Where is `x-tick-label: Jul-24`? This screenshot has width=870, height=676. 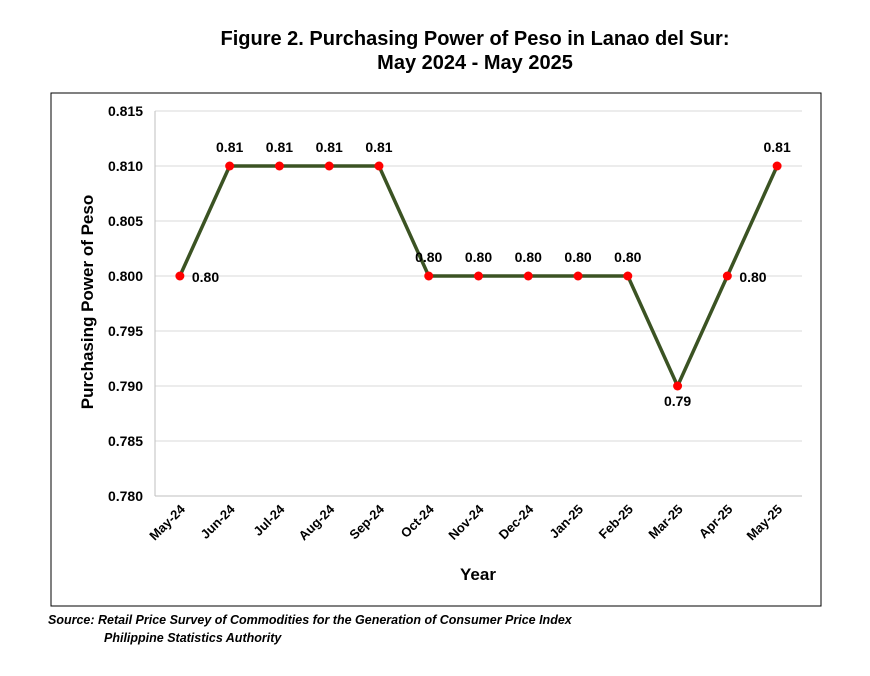 x-tick-label: Jul-24 is located at coordinates (269, 520).